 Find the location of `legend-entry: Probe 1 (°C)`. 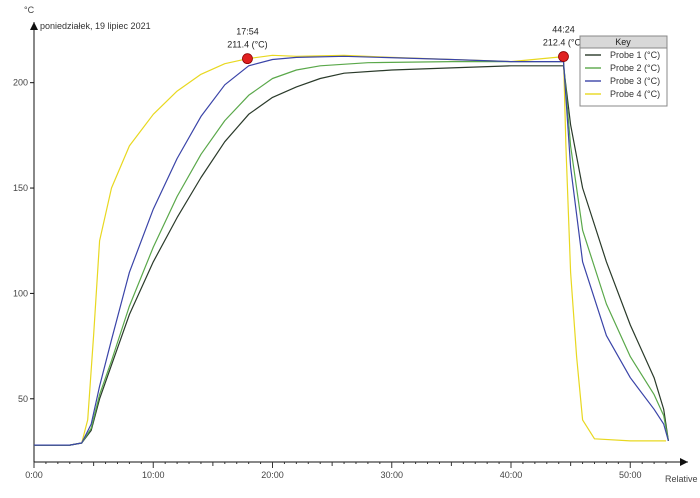

legend-entry: Probe 1 (°C) is located at coordinates (635, 55).